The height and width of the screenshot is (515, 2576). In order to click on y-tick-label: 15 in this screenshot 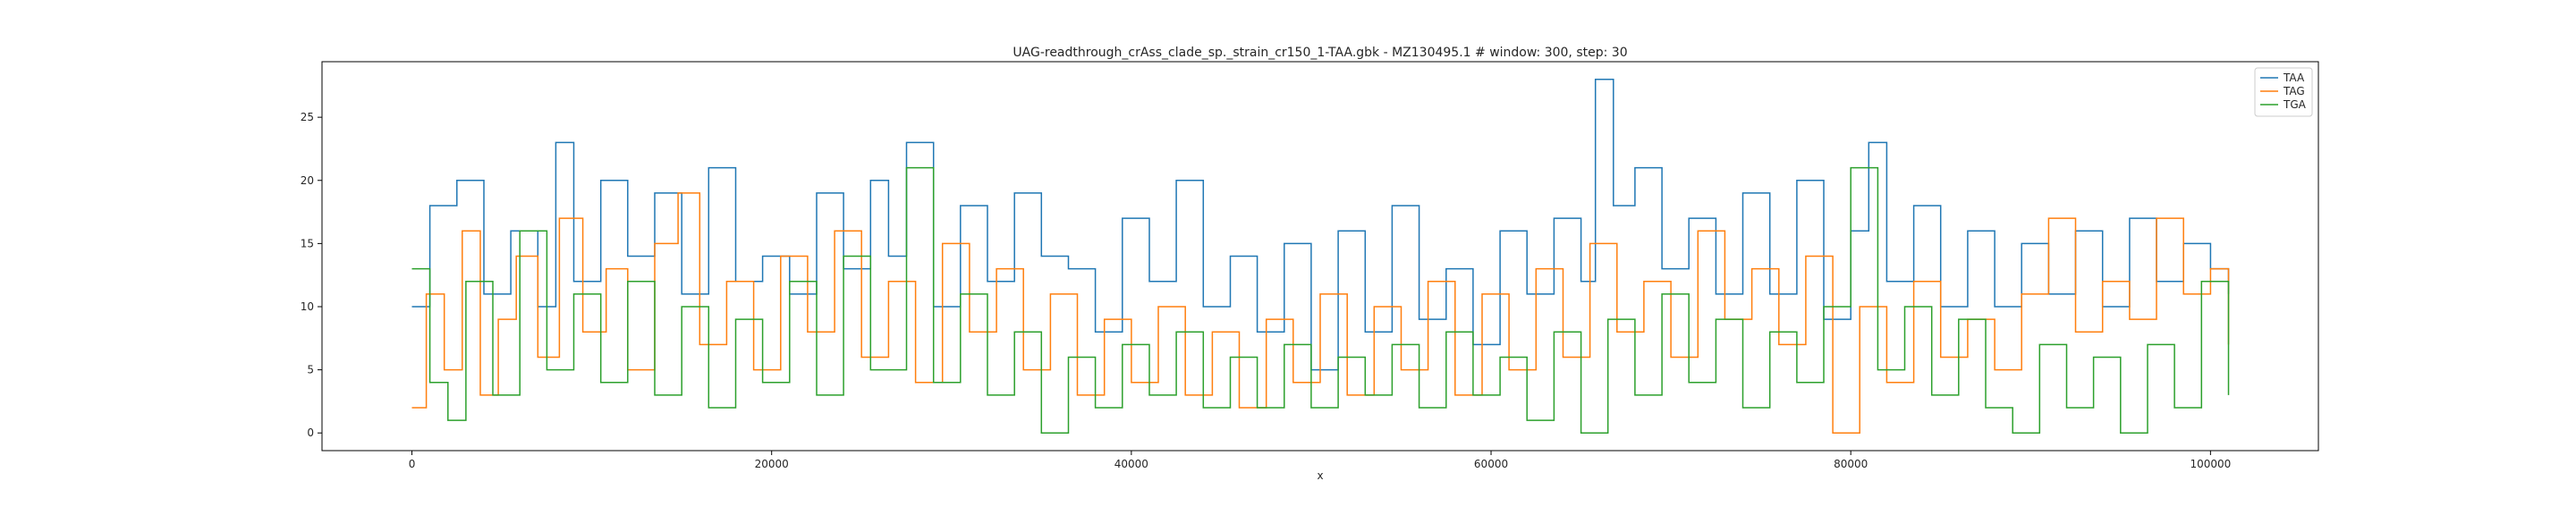, I will do `click(307, 243)`.